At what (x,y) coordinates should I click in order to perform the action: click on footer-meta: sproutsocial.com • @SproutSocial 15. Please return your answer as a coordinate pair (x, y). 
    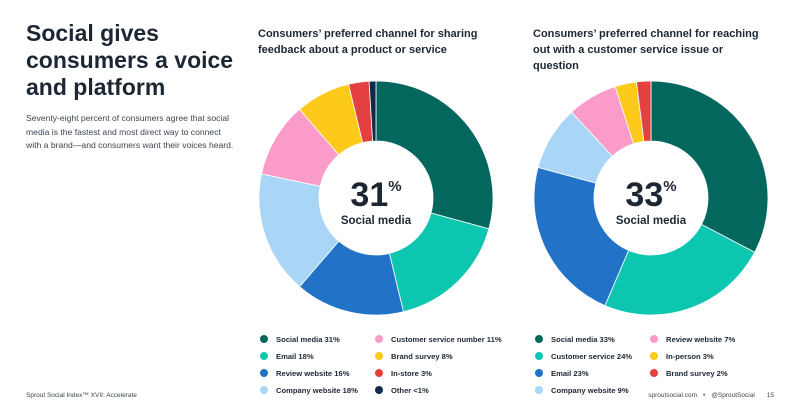
    Looking at the image, I should click on (711, 395).